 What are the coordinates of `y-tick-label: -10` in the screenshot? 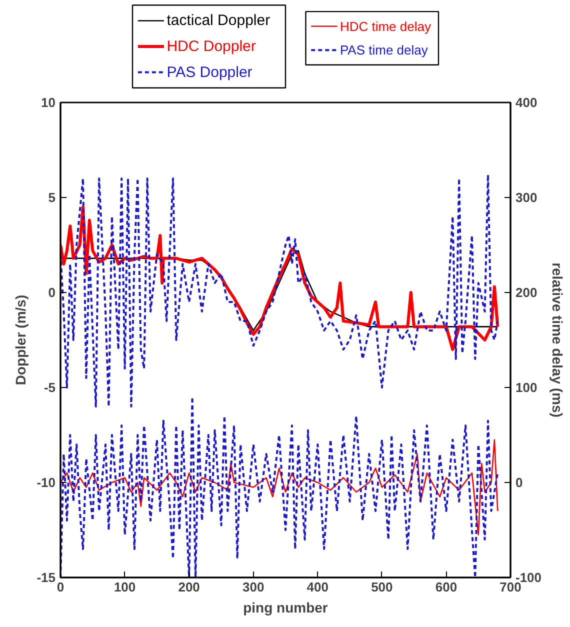 It's located at (46, 482).